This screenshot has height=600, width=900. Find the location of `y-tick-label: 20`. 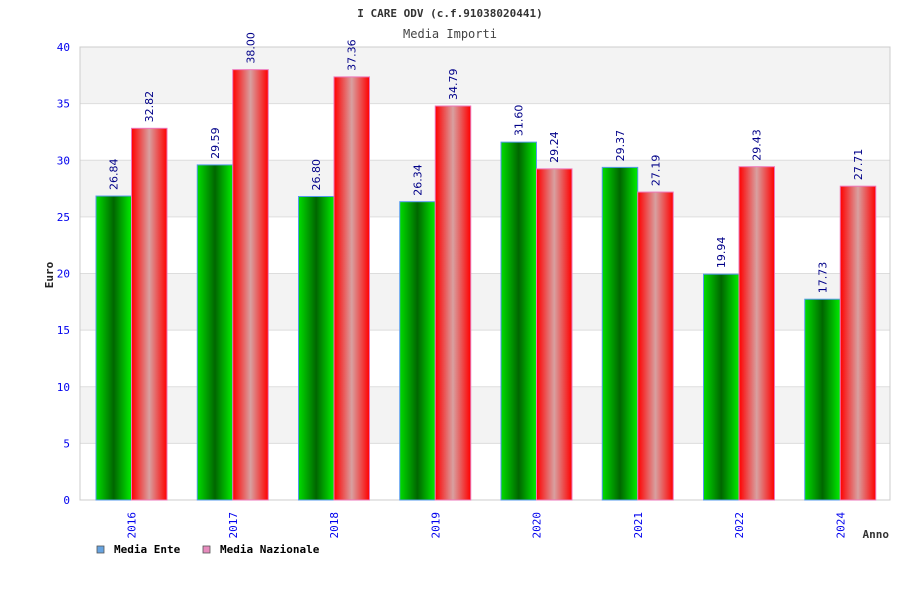

y-tick-label: 20 is located at coordinates (63, 274).